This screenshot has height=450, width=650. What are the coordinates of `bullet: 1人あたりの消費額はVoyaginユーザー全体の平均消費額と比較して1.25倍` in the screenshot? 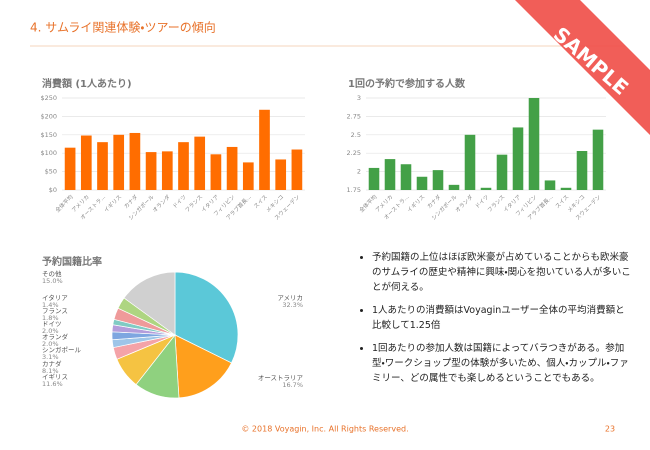 It's located at (503, 318).